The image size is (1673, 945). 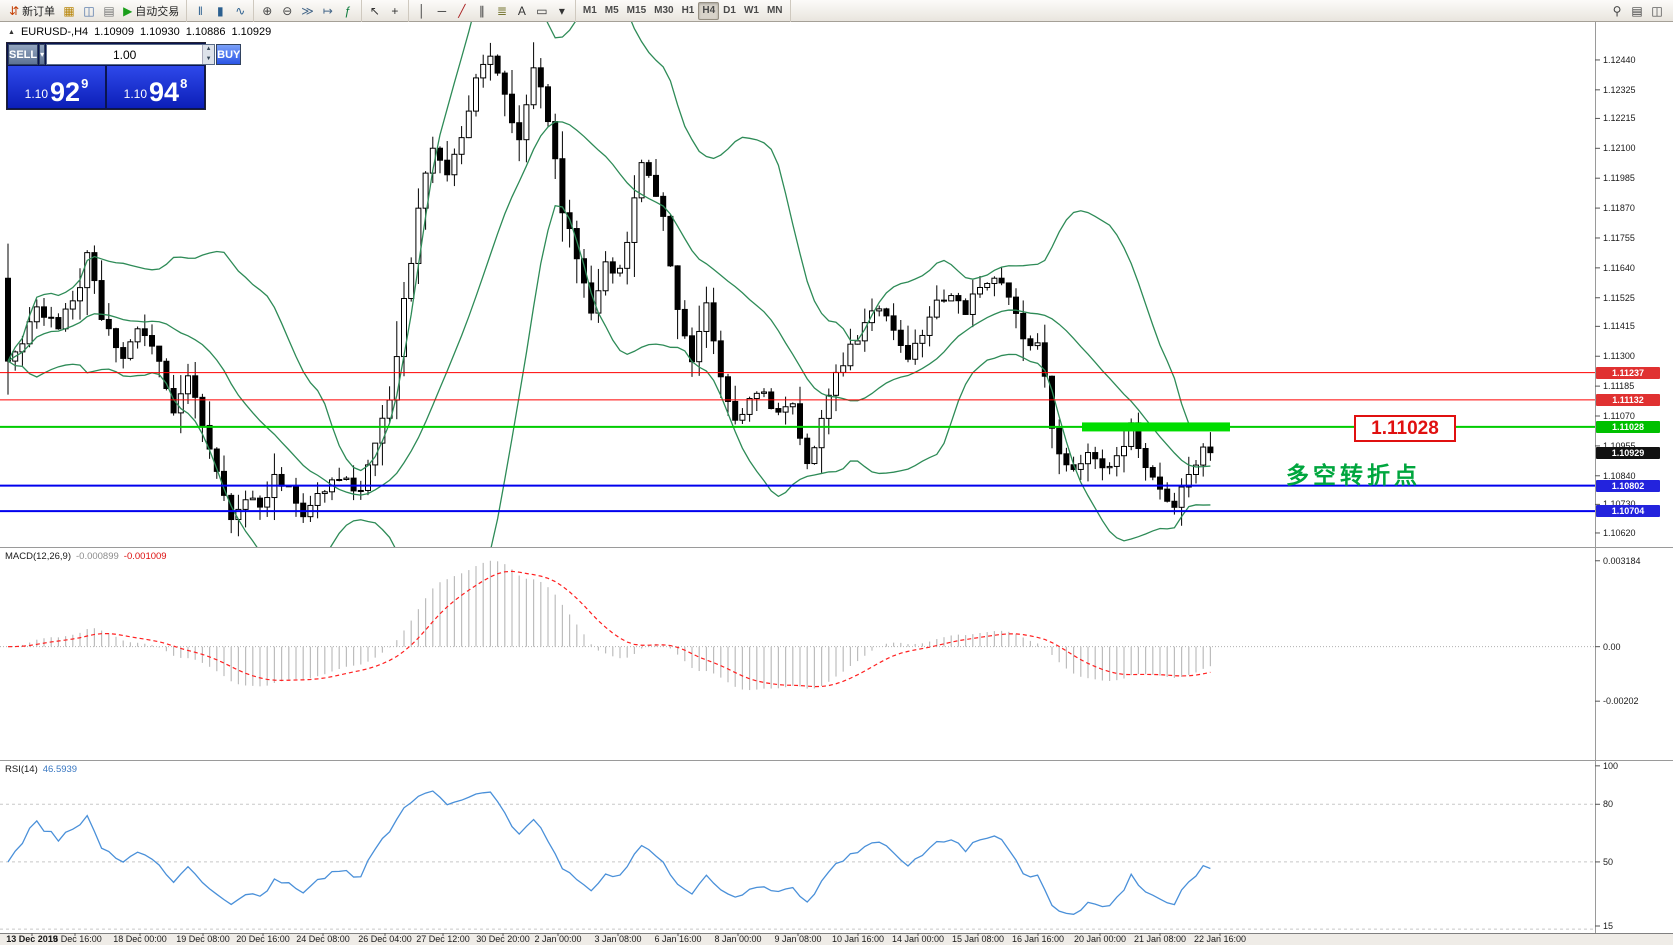 What do you see at coordinates (184, 83) in the screenshot?
I see `buy-price-pip: 8` at bounding box center [184, 83].